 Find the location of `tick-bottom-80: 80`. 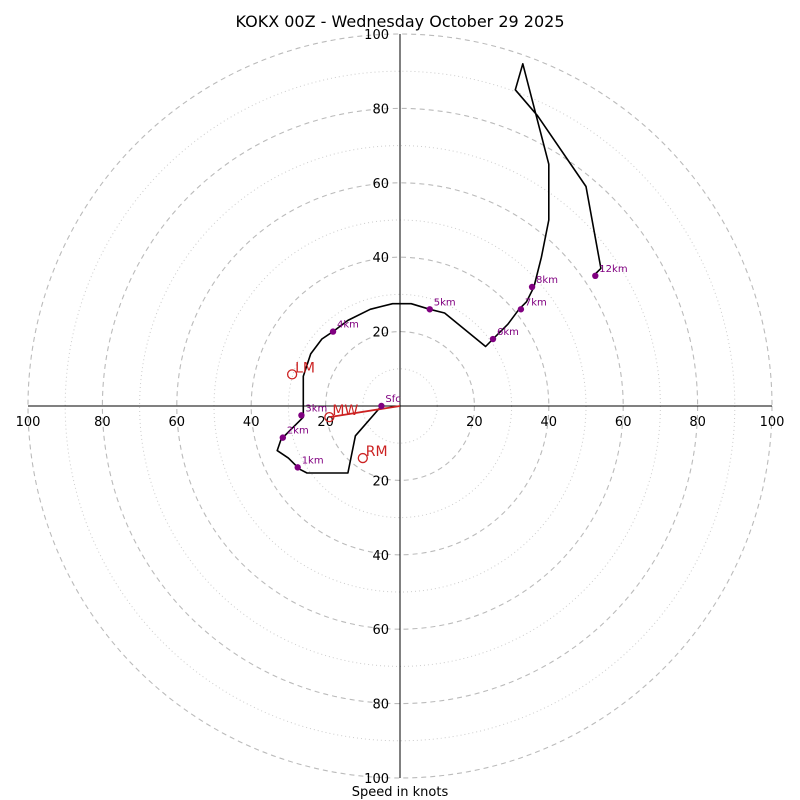

tick-bottom-80: 80 is located at coordinates (380, 705).